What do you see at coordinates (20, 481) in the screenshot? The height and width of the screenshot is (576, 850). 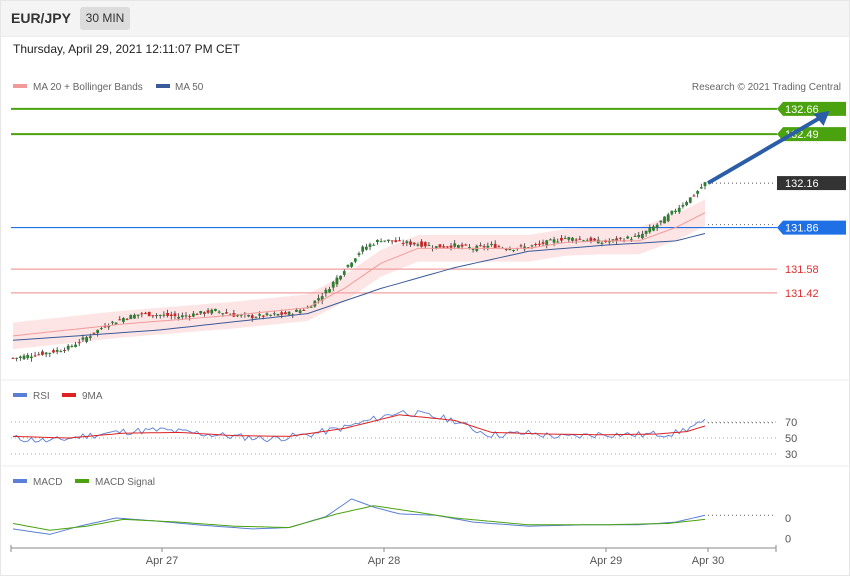 I see `macd-legend-swatch` at bounding box center [20, 481].